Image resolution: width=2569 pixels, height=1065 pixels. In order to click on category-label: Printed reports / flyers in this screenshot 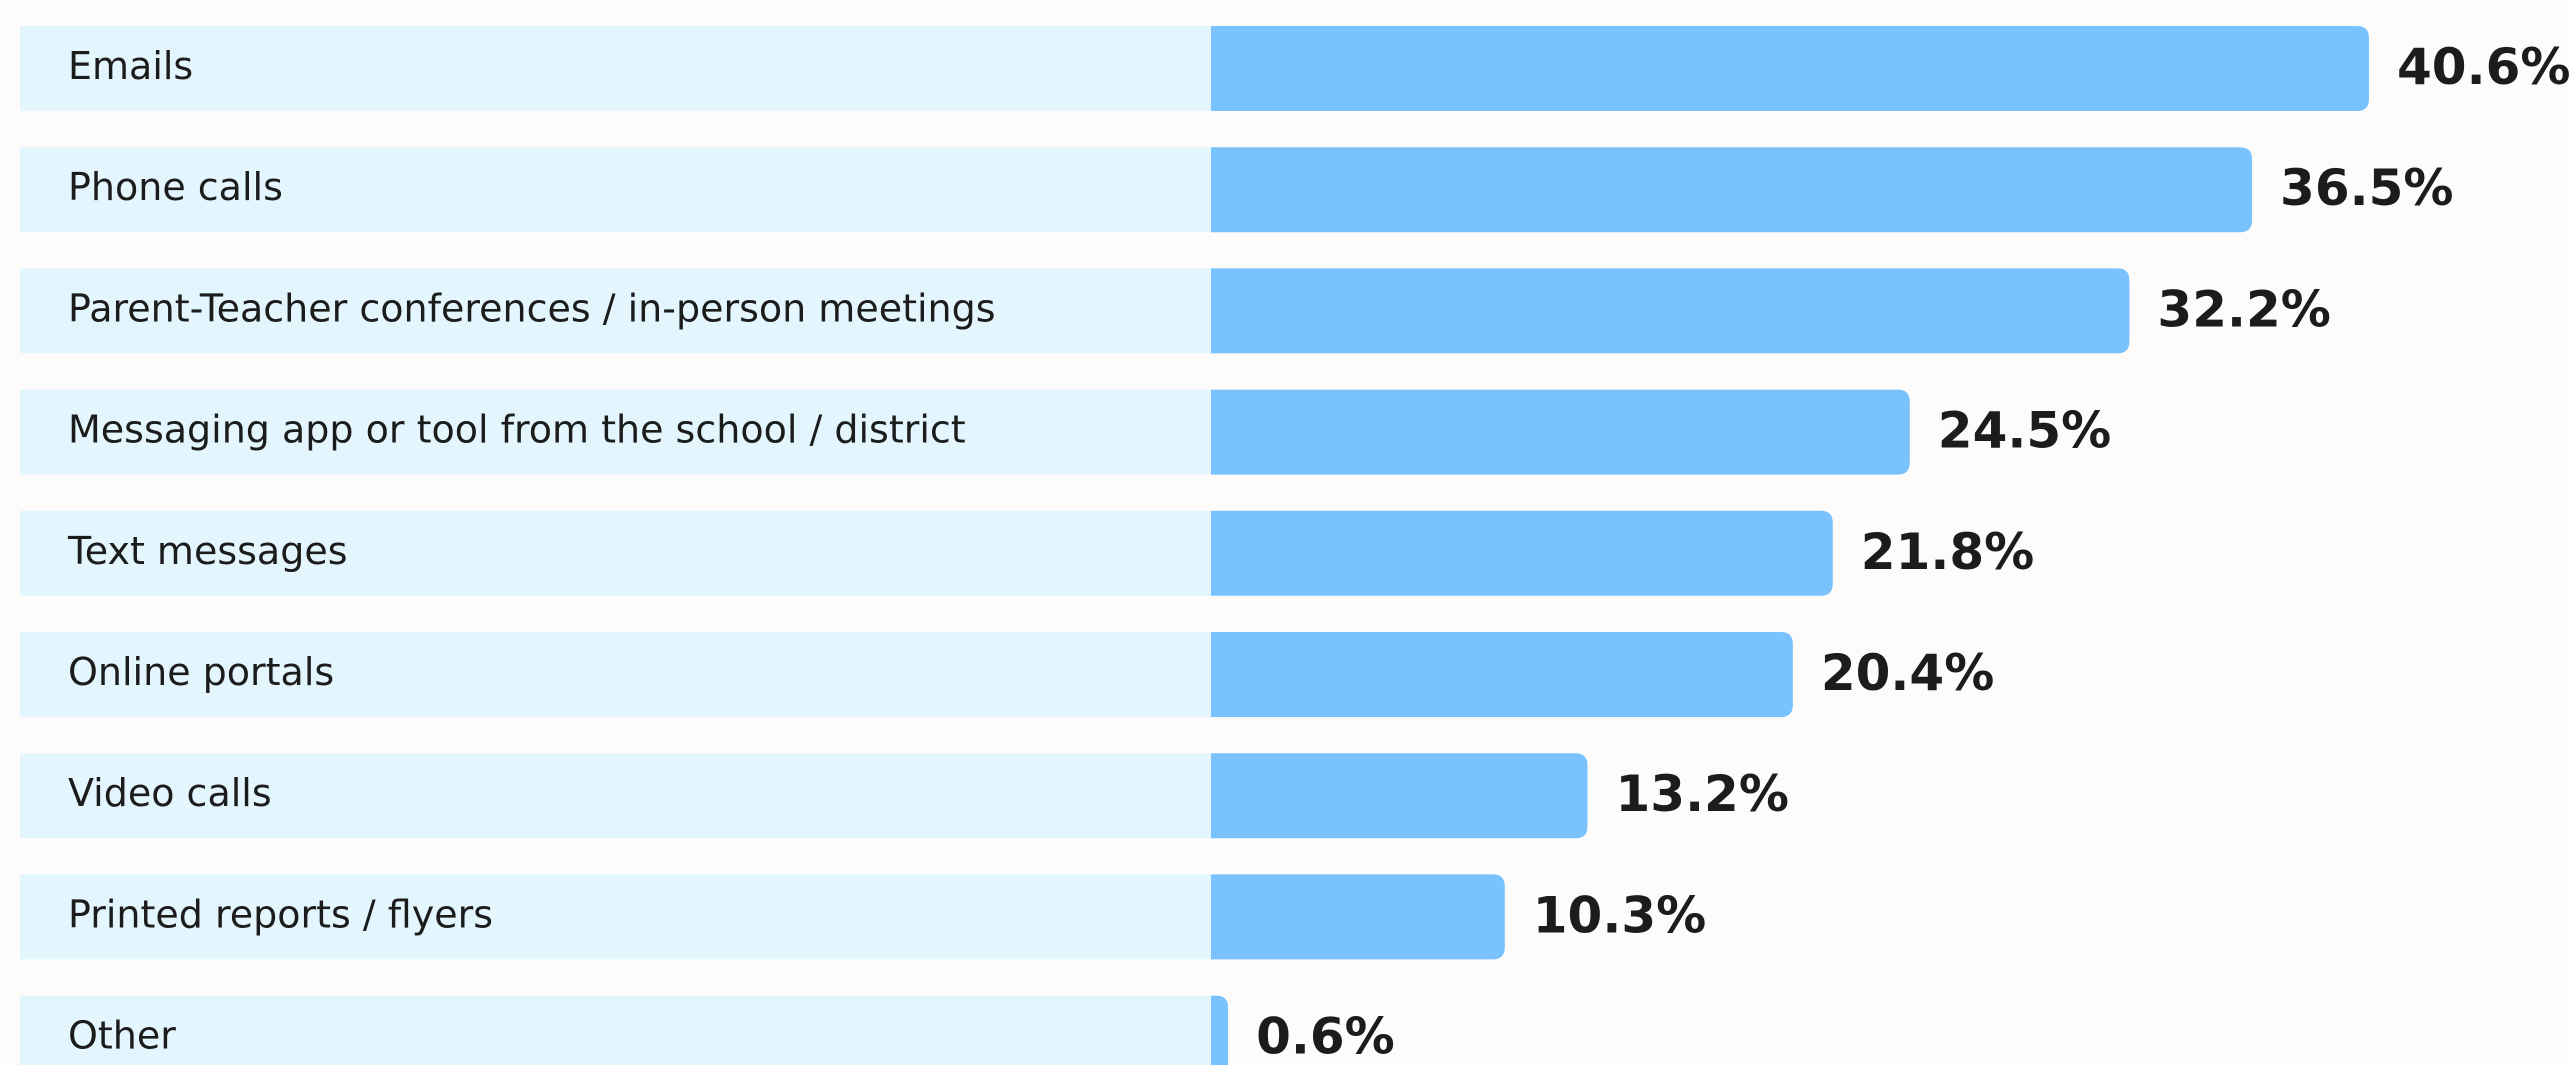, I will do `click(280, 914)`.